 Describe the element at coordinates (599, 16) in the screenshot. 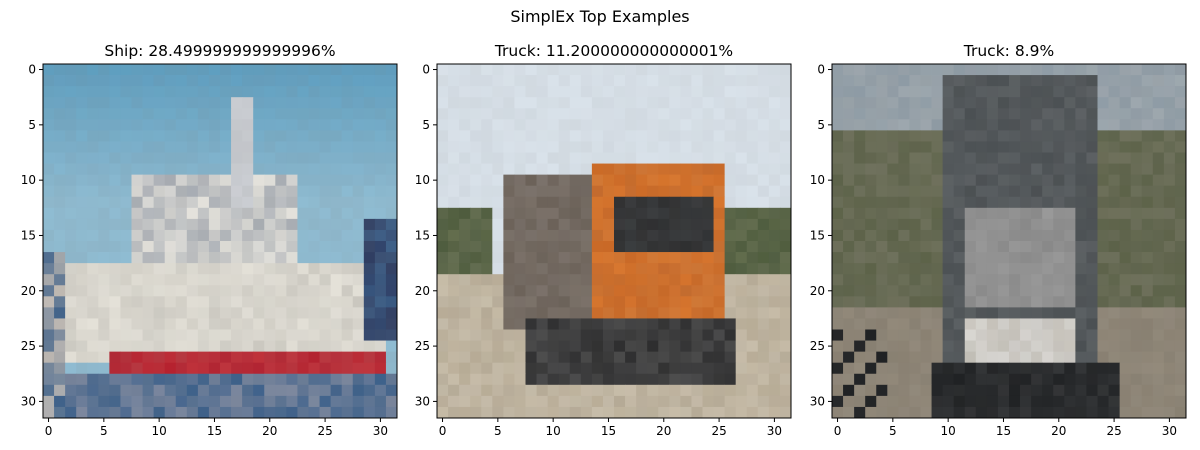

I see `figure-suptitle: SimplEx Top Examples` at that location.